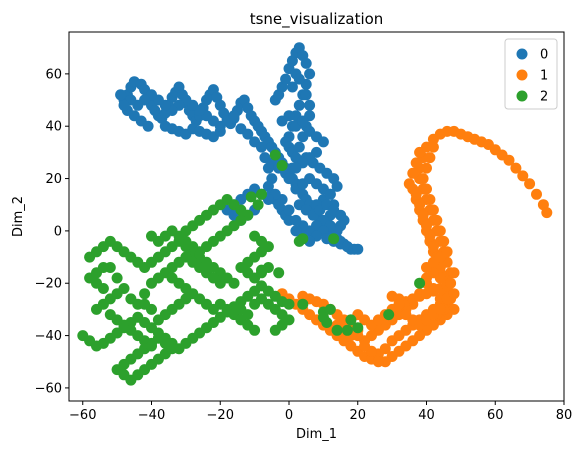 This screenshot has width=574, height=455. I want to click on x-tick-label: −20, so click(220, 415).